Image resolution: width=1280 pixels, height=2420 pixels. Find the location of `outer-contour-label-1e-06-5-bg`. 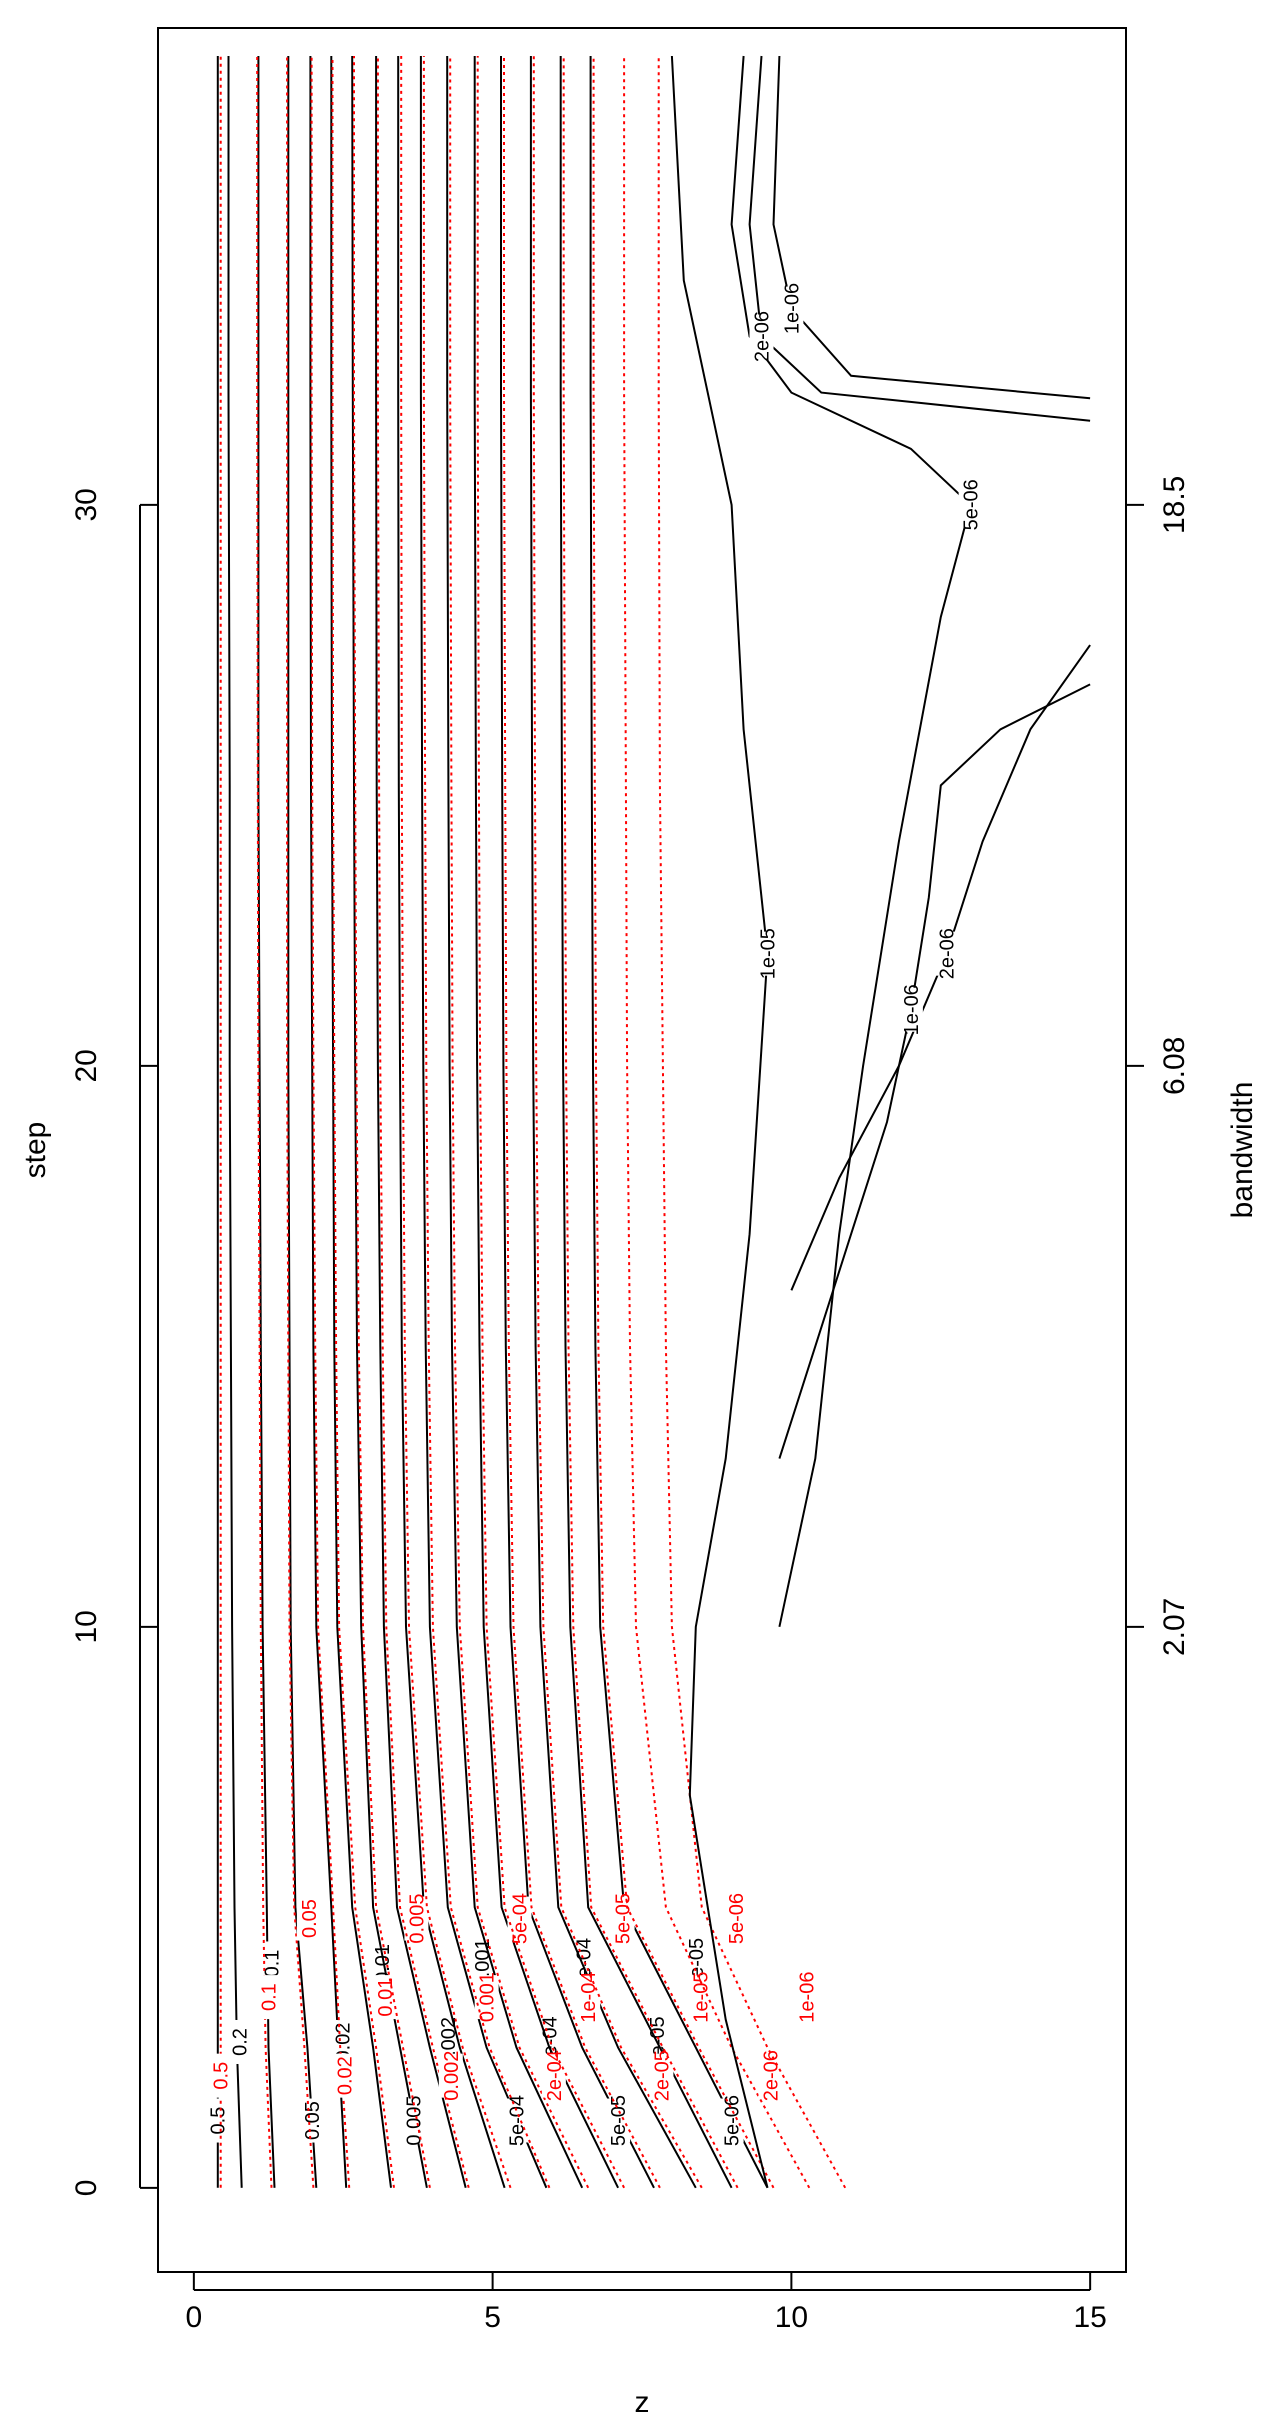

outer-contour-label-1e-06-5-bg is located at coordinates (910, 1009).